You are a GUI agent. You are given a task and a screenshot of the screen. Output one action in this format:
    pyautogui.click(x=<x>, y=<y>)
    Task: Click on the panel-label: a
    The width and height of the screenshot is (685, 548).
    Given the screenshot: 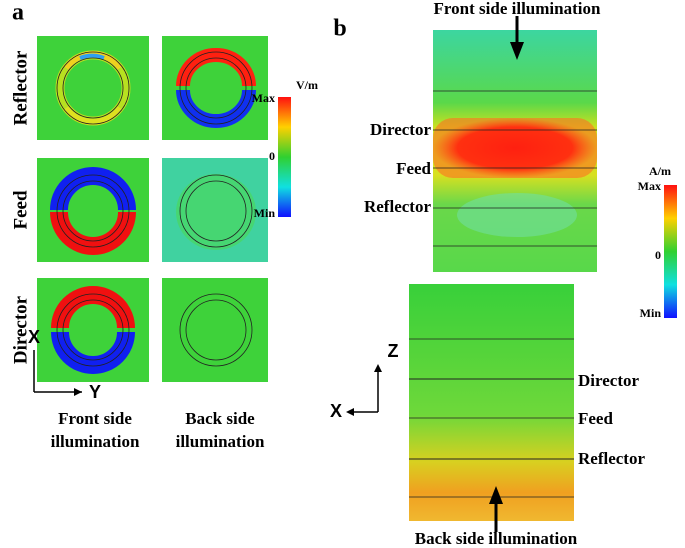 What is the action you would take?
    pyautogui.click(x=18, y=13)
    